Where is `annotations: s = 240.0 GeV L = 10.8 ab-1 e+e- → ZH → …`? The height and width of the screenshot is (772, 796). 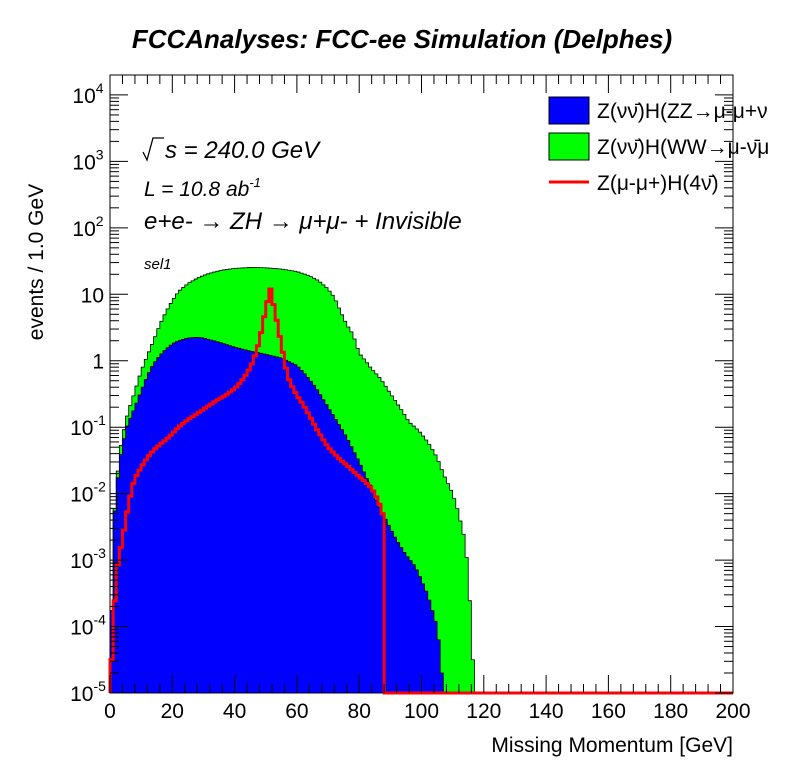 annotations: s = 240.0 GeV L = 10.8 ab-1 e+e- → ZH → … is located at coordinates (302, 205).